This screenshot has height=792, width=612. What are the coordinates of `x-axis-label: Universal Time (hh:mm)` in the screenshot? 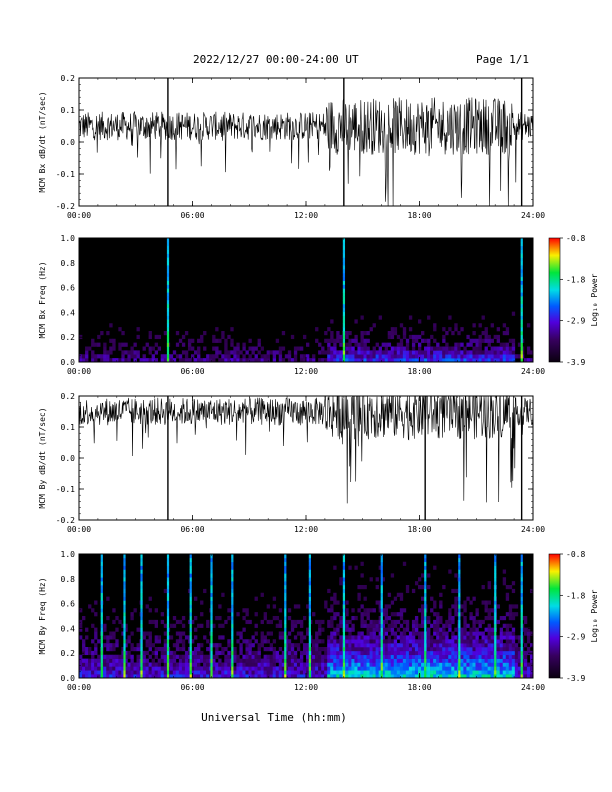 It's located at (274, 717).